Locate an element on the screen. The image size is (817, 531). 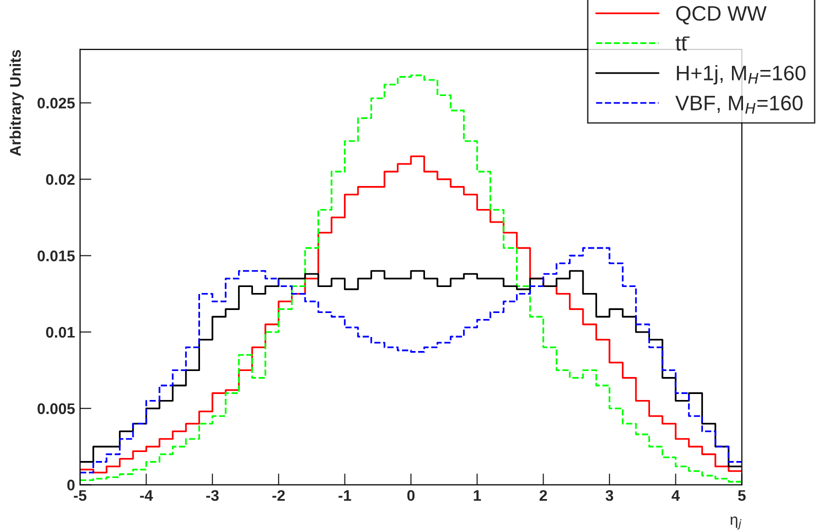
x-tick-label: -5 is located at coordinates (80, 495).